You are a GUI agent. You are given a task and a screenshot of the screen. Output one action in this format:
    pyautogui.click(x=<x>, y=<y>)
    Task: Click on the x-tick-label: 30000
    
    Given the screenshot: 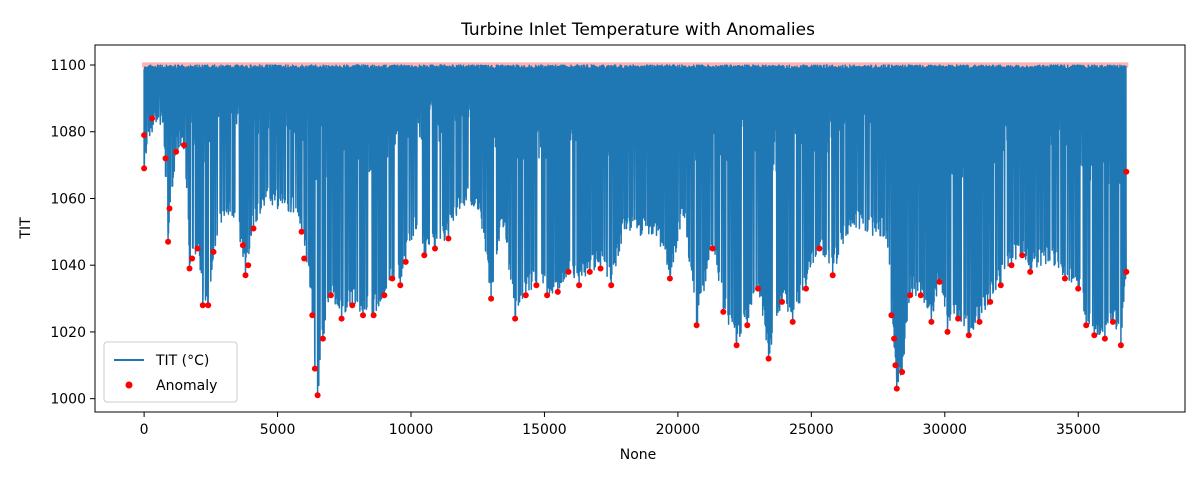 What is the action you would take?
    pyautogui.click(x=945, y=430)
    